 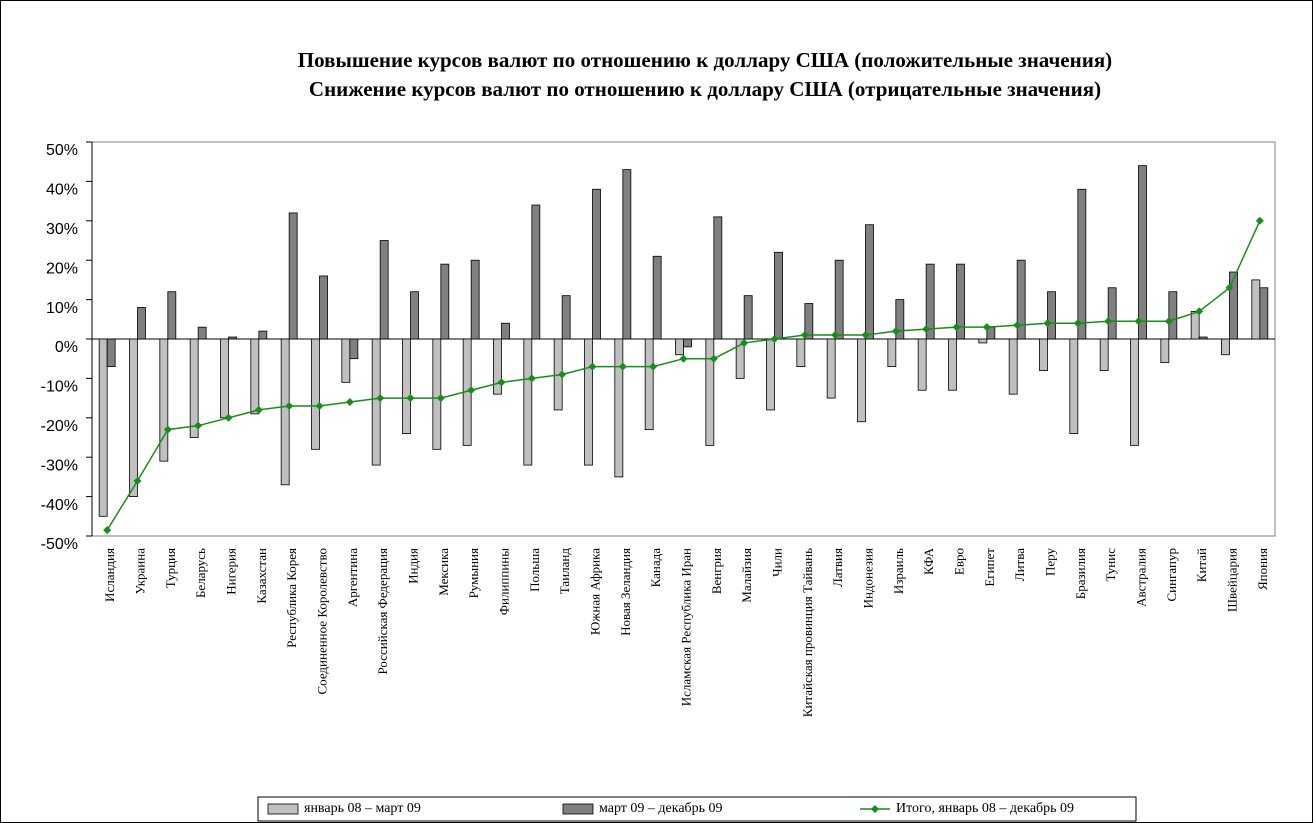 What do you see at coordinates (625, 592) in the screenshot?
I see `x-tick-label: Новая Зеландия` at bounding box center [625, 592].